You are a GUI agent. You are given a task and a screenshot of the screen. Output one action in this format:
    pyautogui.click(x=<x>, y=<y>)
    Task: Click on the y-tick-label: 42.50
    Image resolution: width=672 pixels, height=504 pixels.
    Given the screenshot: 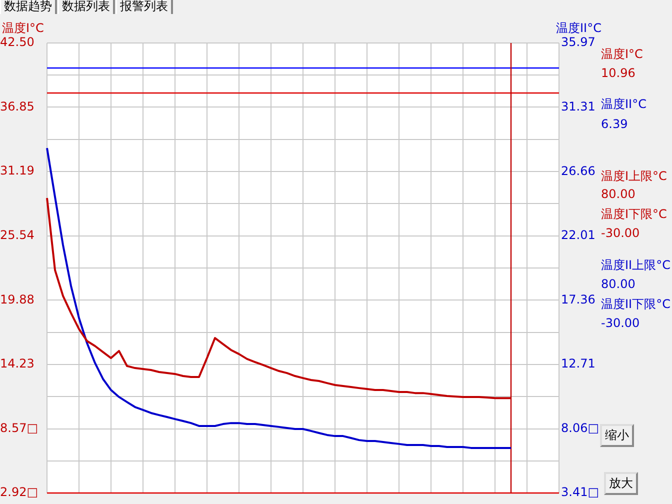 What is the action you would take?
    pyautogui.click(x=17, y=42)
    